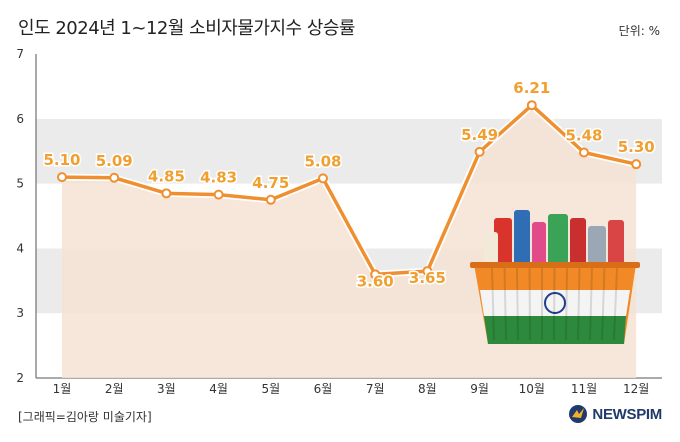 This screenshot has width=680, height=442. I want to click on y-tick-label: 3, so click(20, 313).